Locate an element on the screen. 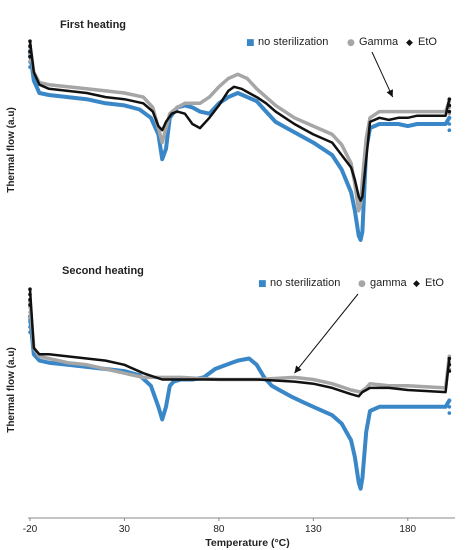 Image resolution: width=468 pixels, height=550 pixels. x-tick-label: 30 is located at coordinates (125, 529).